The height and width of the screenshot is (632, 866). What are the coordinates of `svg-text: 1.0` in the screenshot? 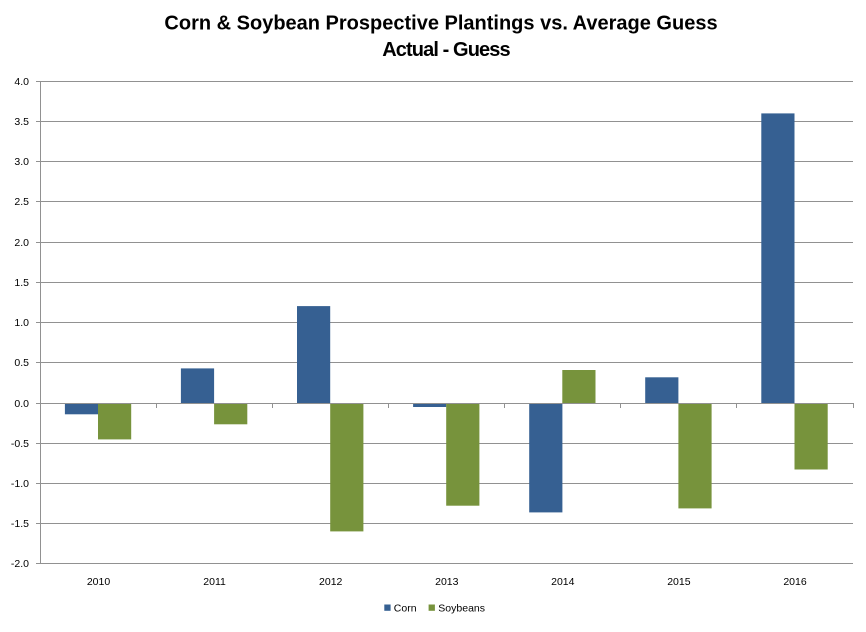 It's located at (21, 323).